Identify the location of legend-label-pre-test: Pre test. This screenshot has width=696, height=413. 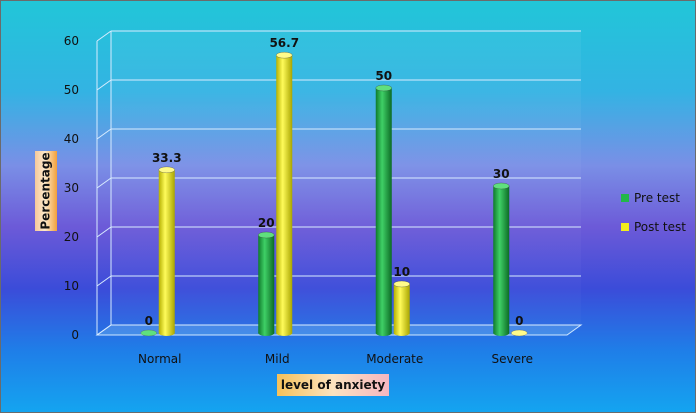
(657, 198).